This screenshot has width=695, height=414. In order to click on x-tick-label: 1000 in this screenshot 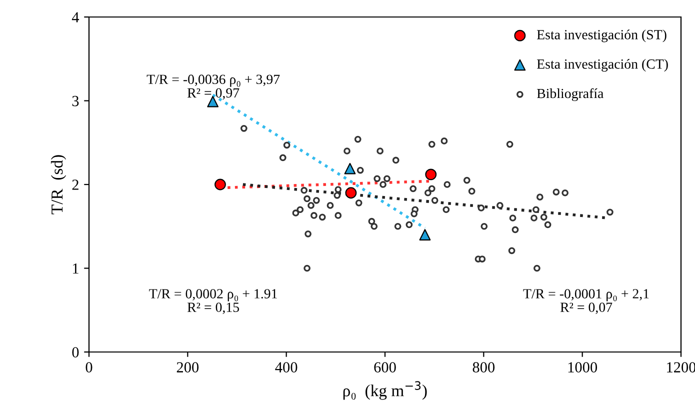, I will do `click(583, 367)`.